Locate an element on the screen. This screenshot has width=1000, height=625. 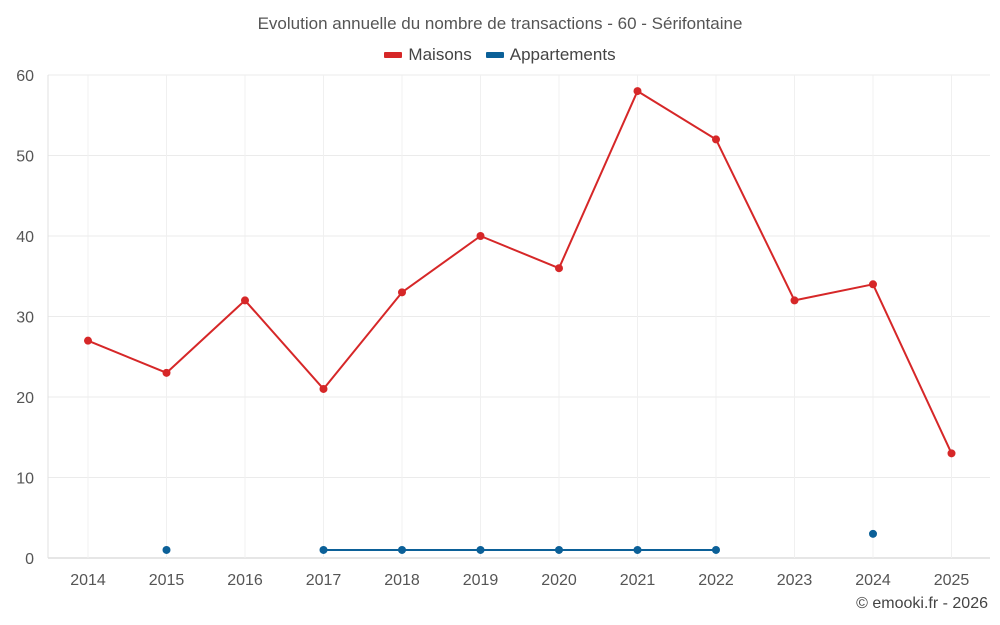
x-tick-label-2017: 2017 is located at coordinates (324, 580).